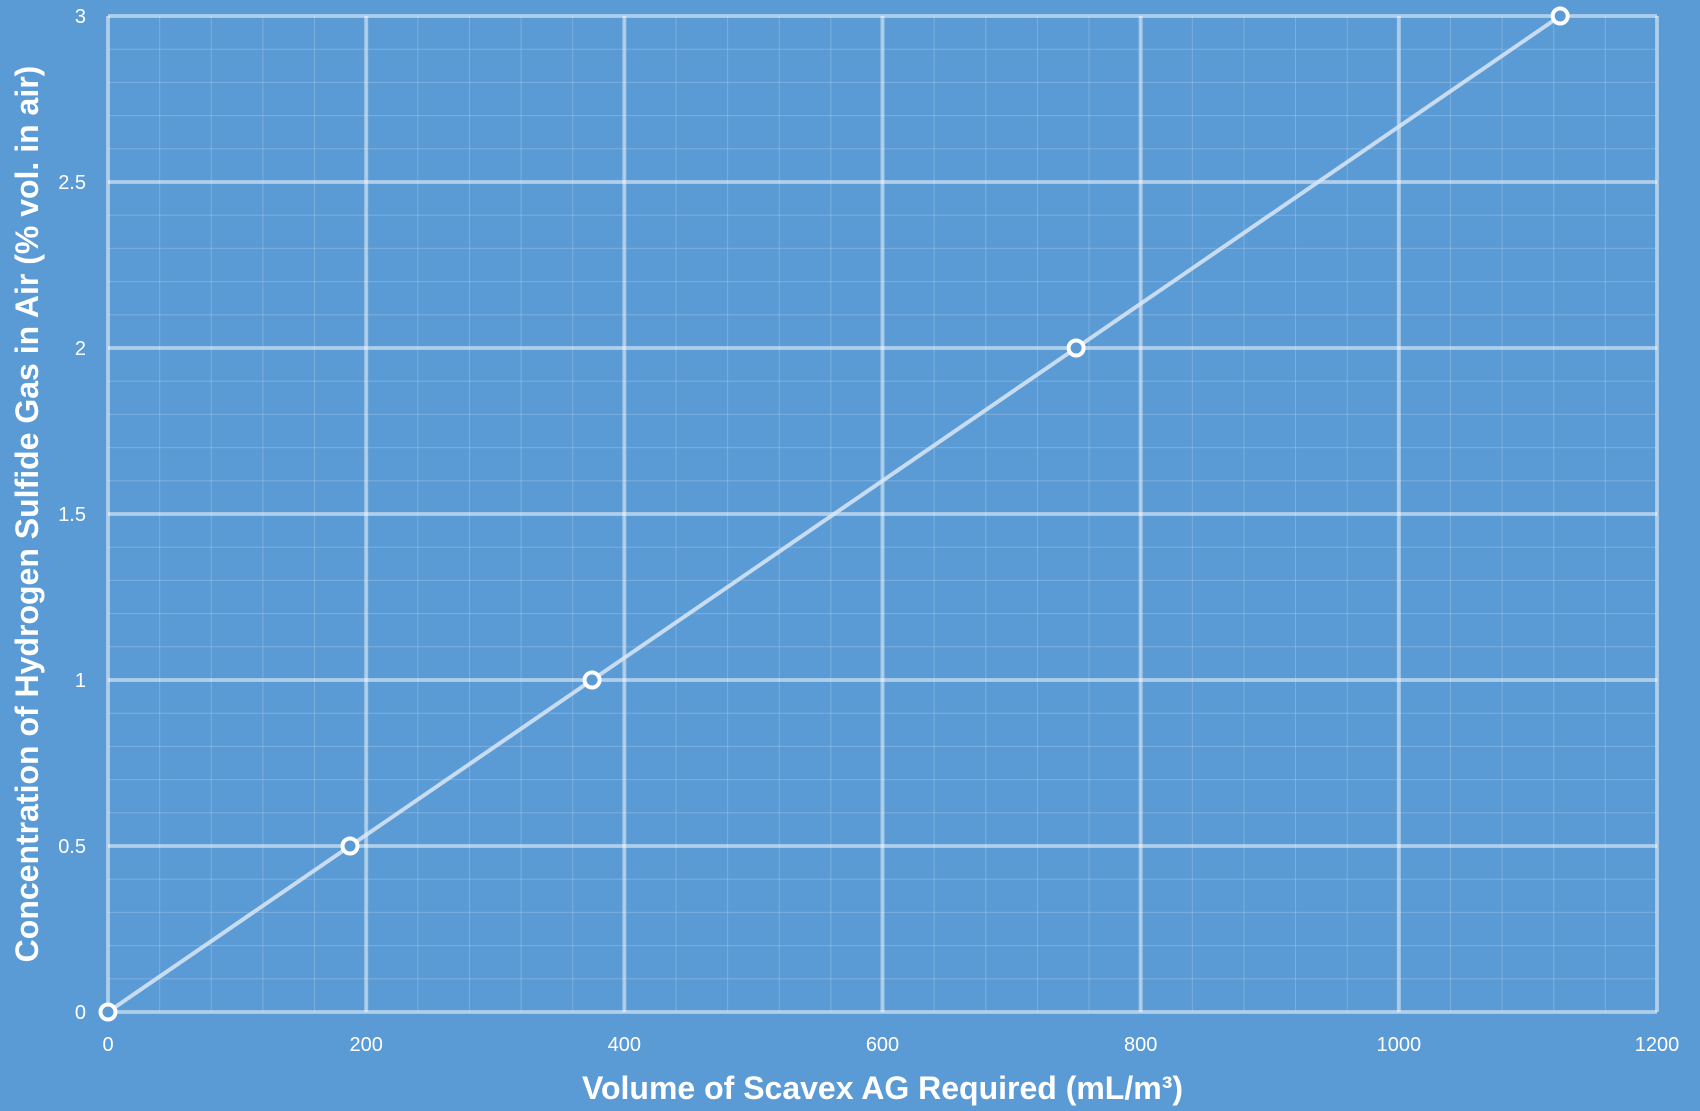 This screenshot has height=1111, width=1700. What do you see at coordinates (80, 1013) in the screenshot?
I see `y-tick-label: 0` at bounding box center [80, 1013].